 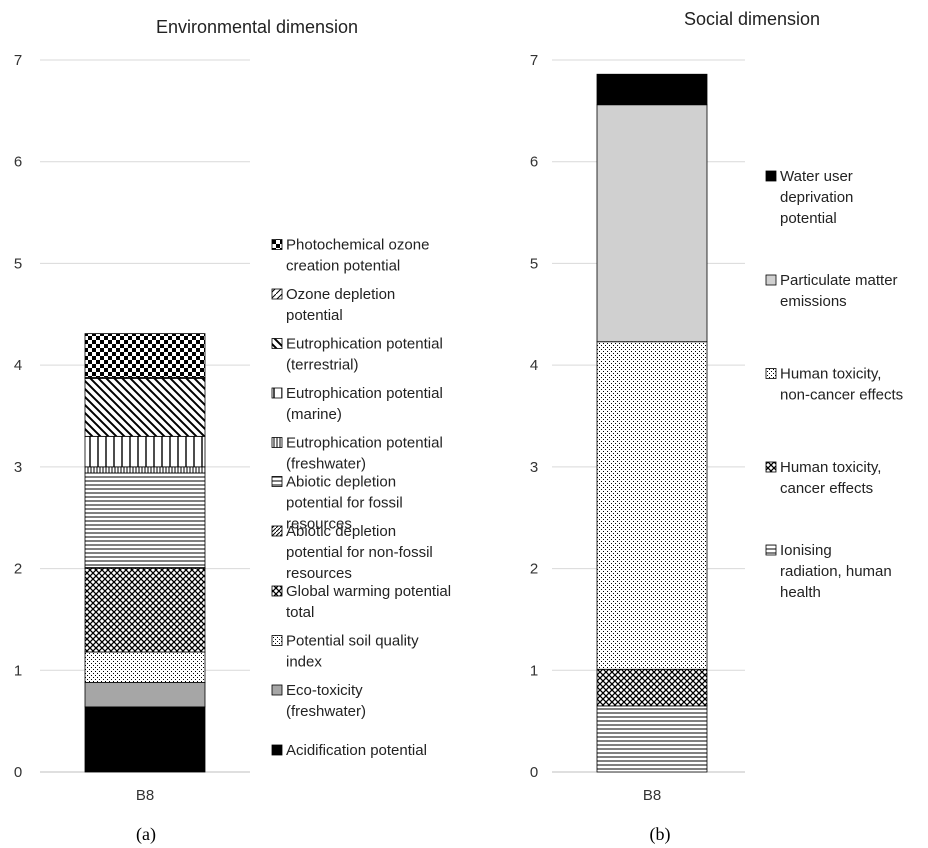 What do you see at coordinates (340, 305) in the screenshot?
I see `legend-label: Ozone depletion potential` at bounding box center [340, 305].